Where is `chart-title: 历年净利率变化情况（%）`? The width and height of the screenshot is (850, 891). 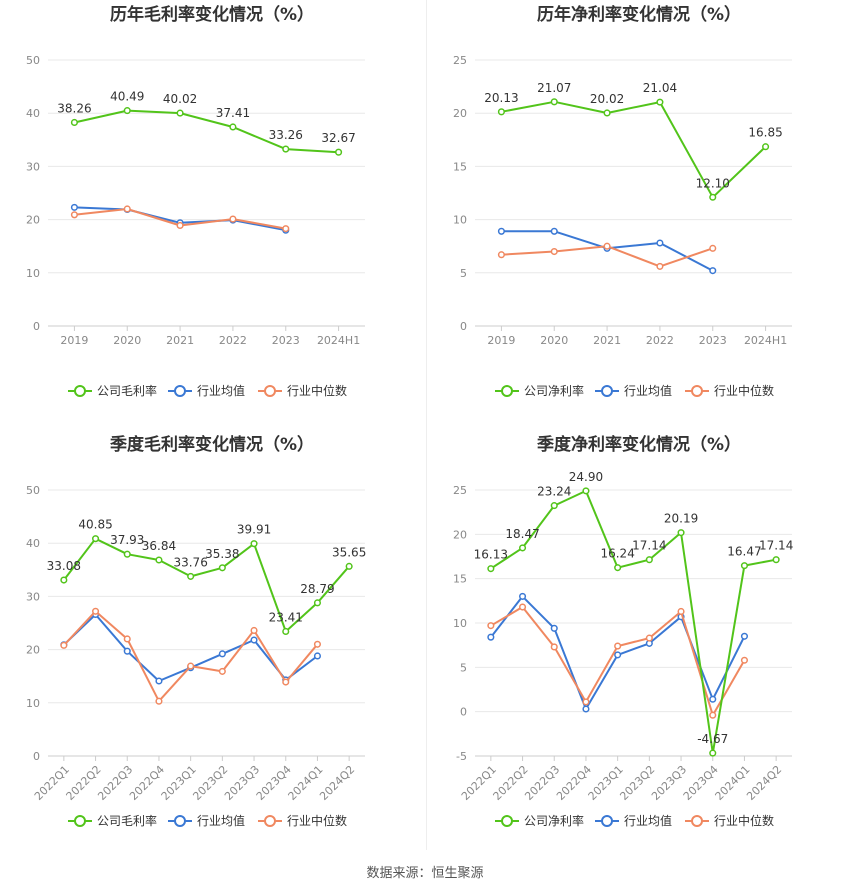 chart-title: 历年净利率变化情况（%） is located at coordinates (639, 14).